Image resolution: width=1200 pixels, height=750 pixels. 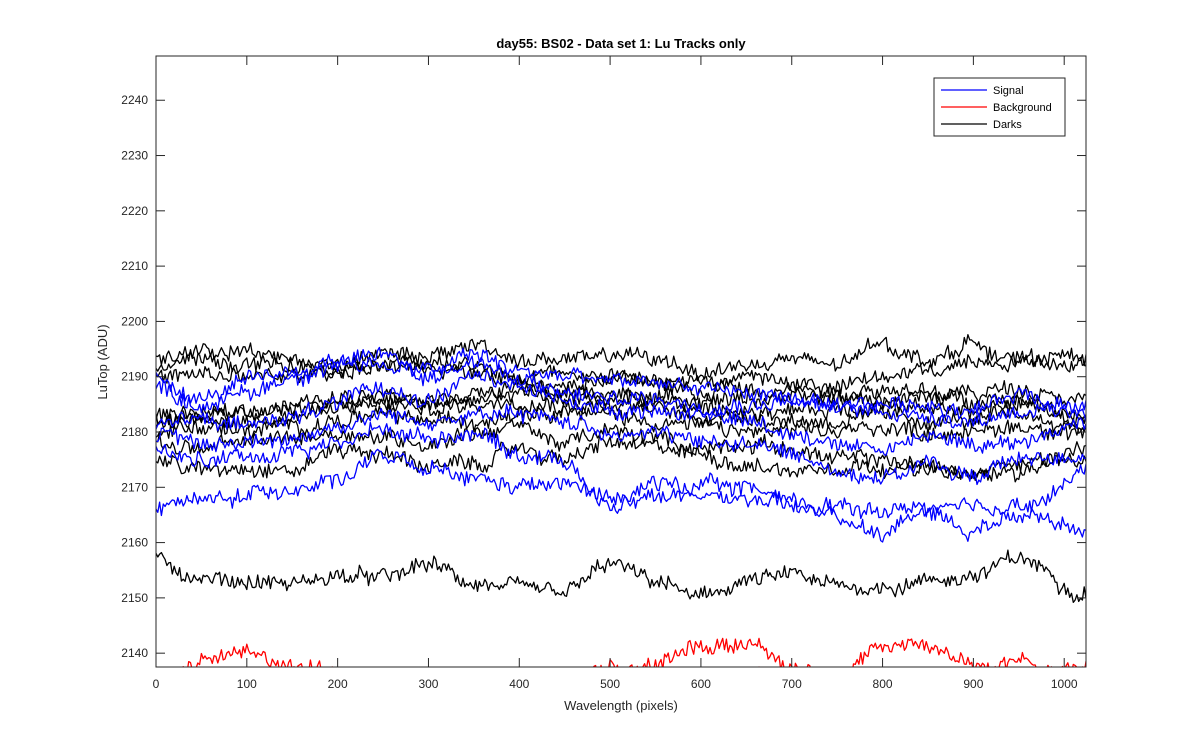 What do you see at coordinates (102, 361) in the screenshot?
I see `y-axis-label: LuTop (ADU)` at bounding box center [102, 361].